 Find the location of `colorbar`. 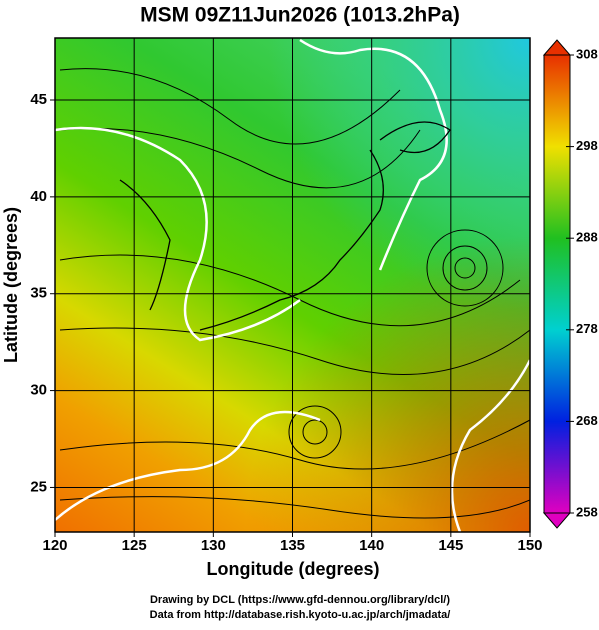

colorbar is located at coordinates (557, 284).